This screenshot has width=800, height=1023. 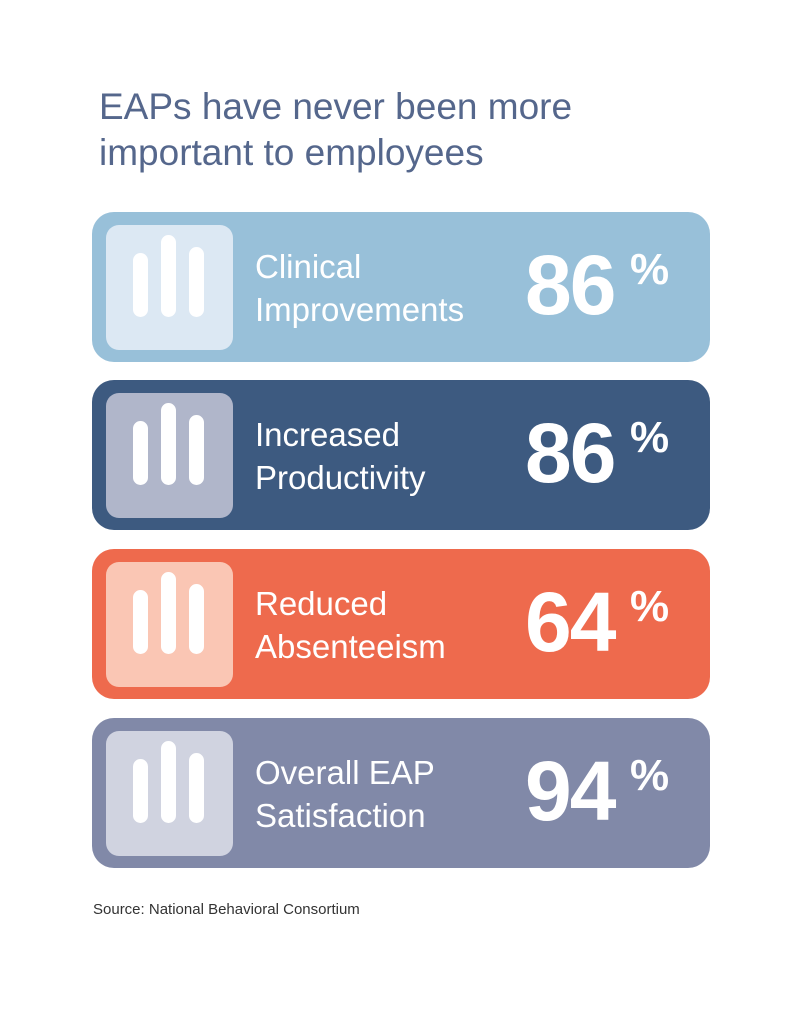 I want to click on stat-label: Overall EAP Satisfaction, so click(x=345, y=794).